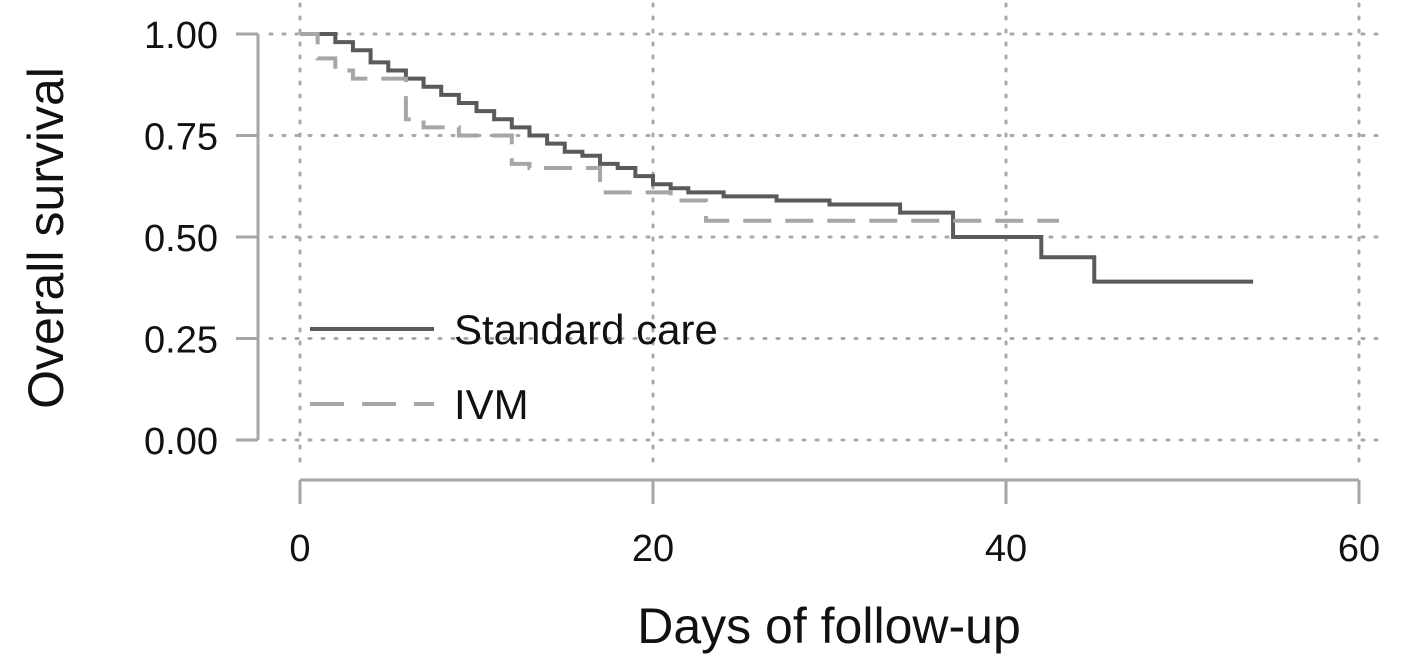 This screenshot has width=1402, height=670. I want to click on y-tick-label: 0.50, so click(181, 239).